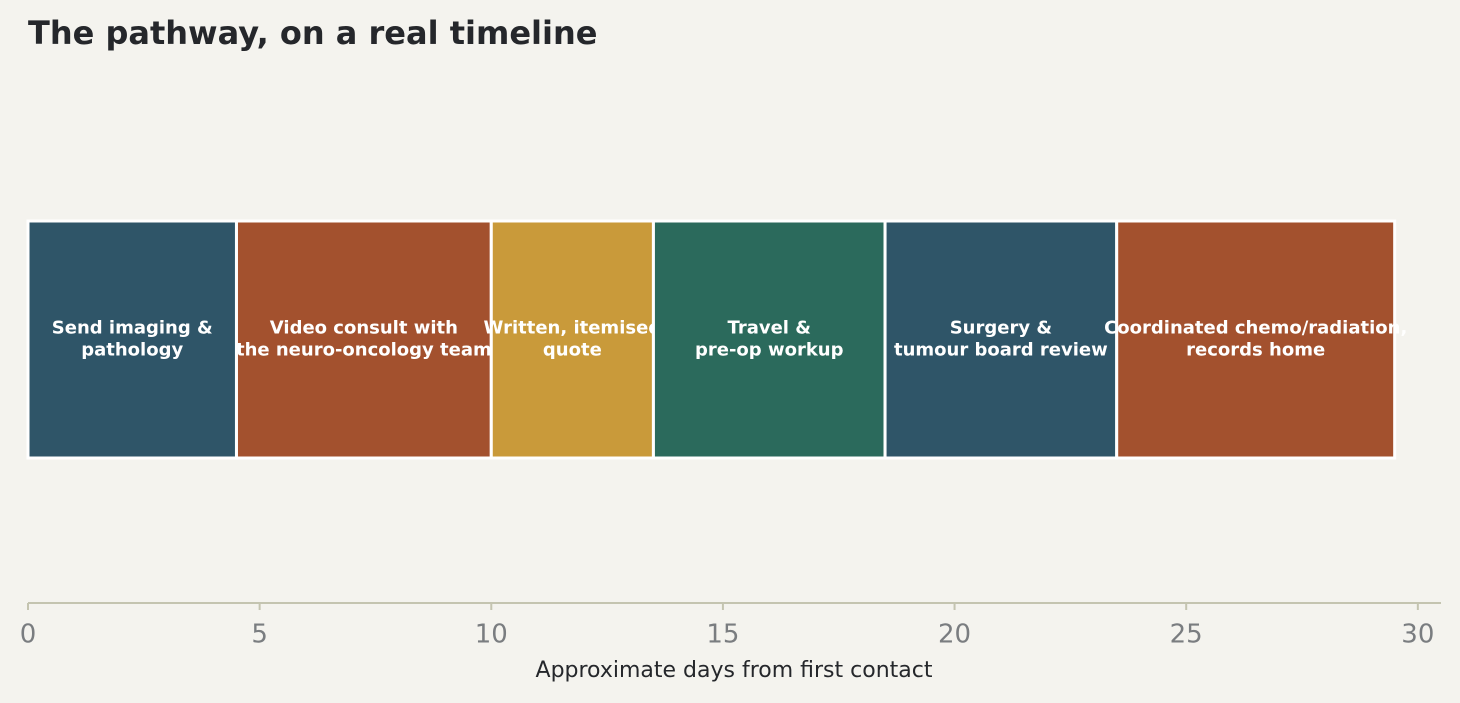  I want to click on x-tick-label: 15, so click(722, 635).